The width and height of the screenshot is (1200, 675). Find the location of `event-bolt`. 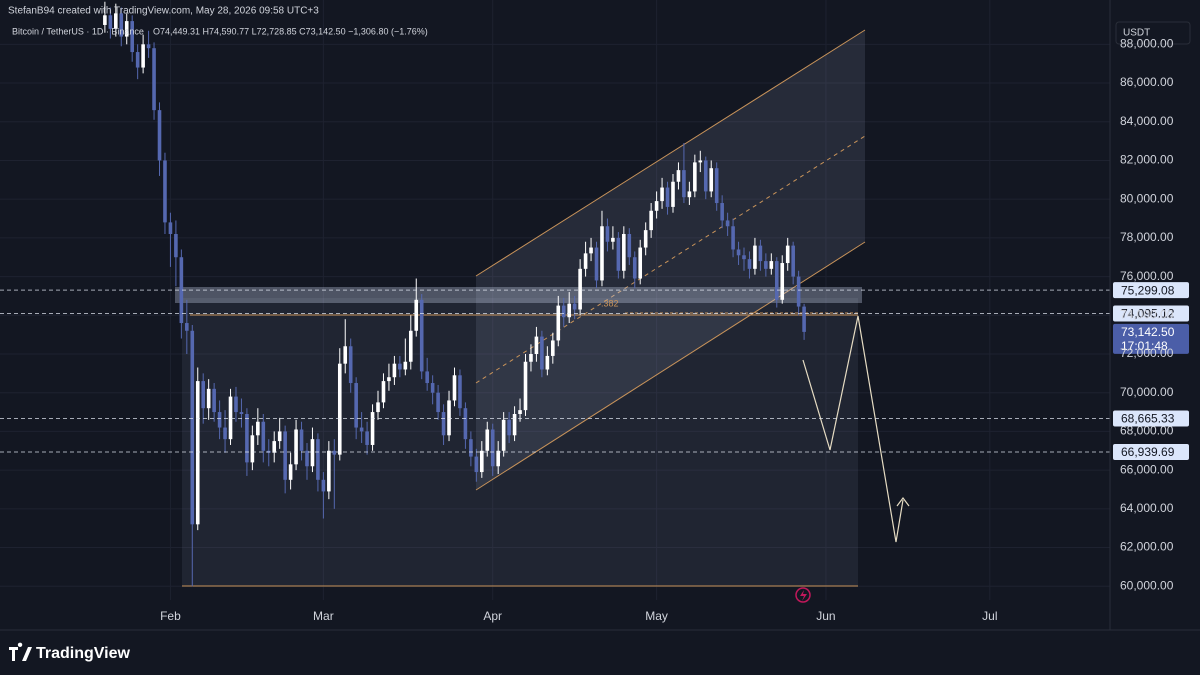

event-bolt is located at coordinates (803, 595).